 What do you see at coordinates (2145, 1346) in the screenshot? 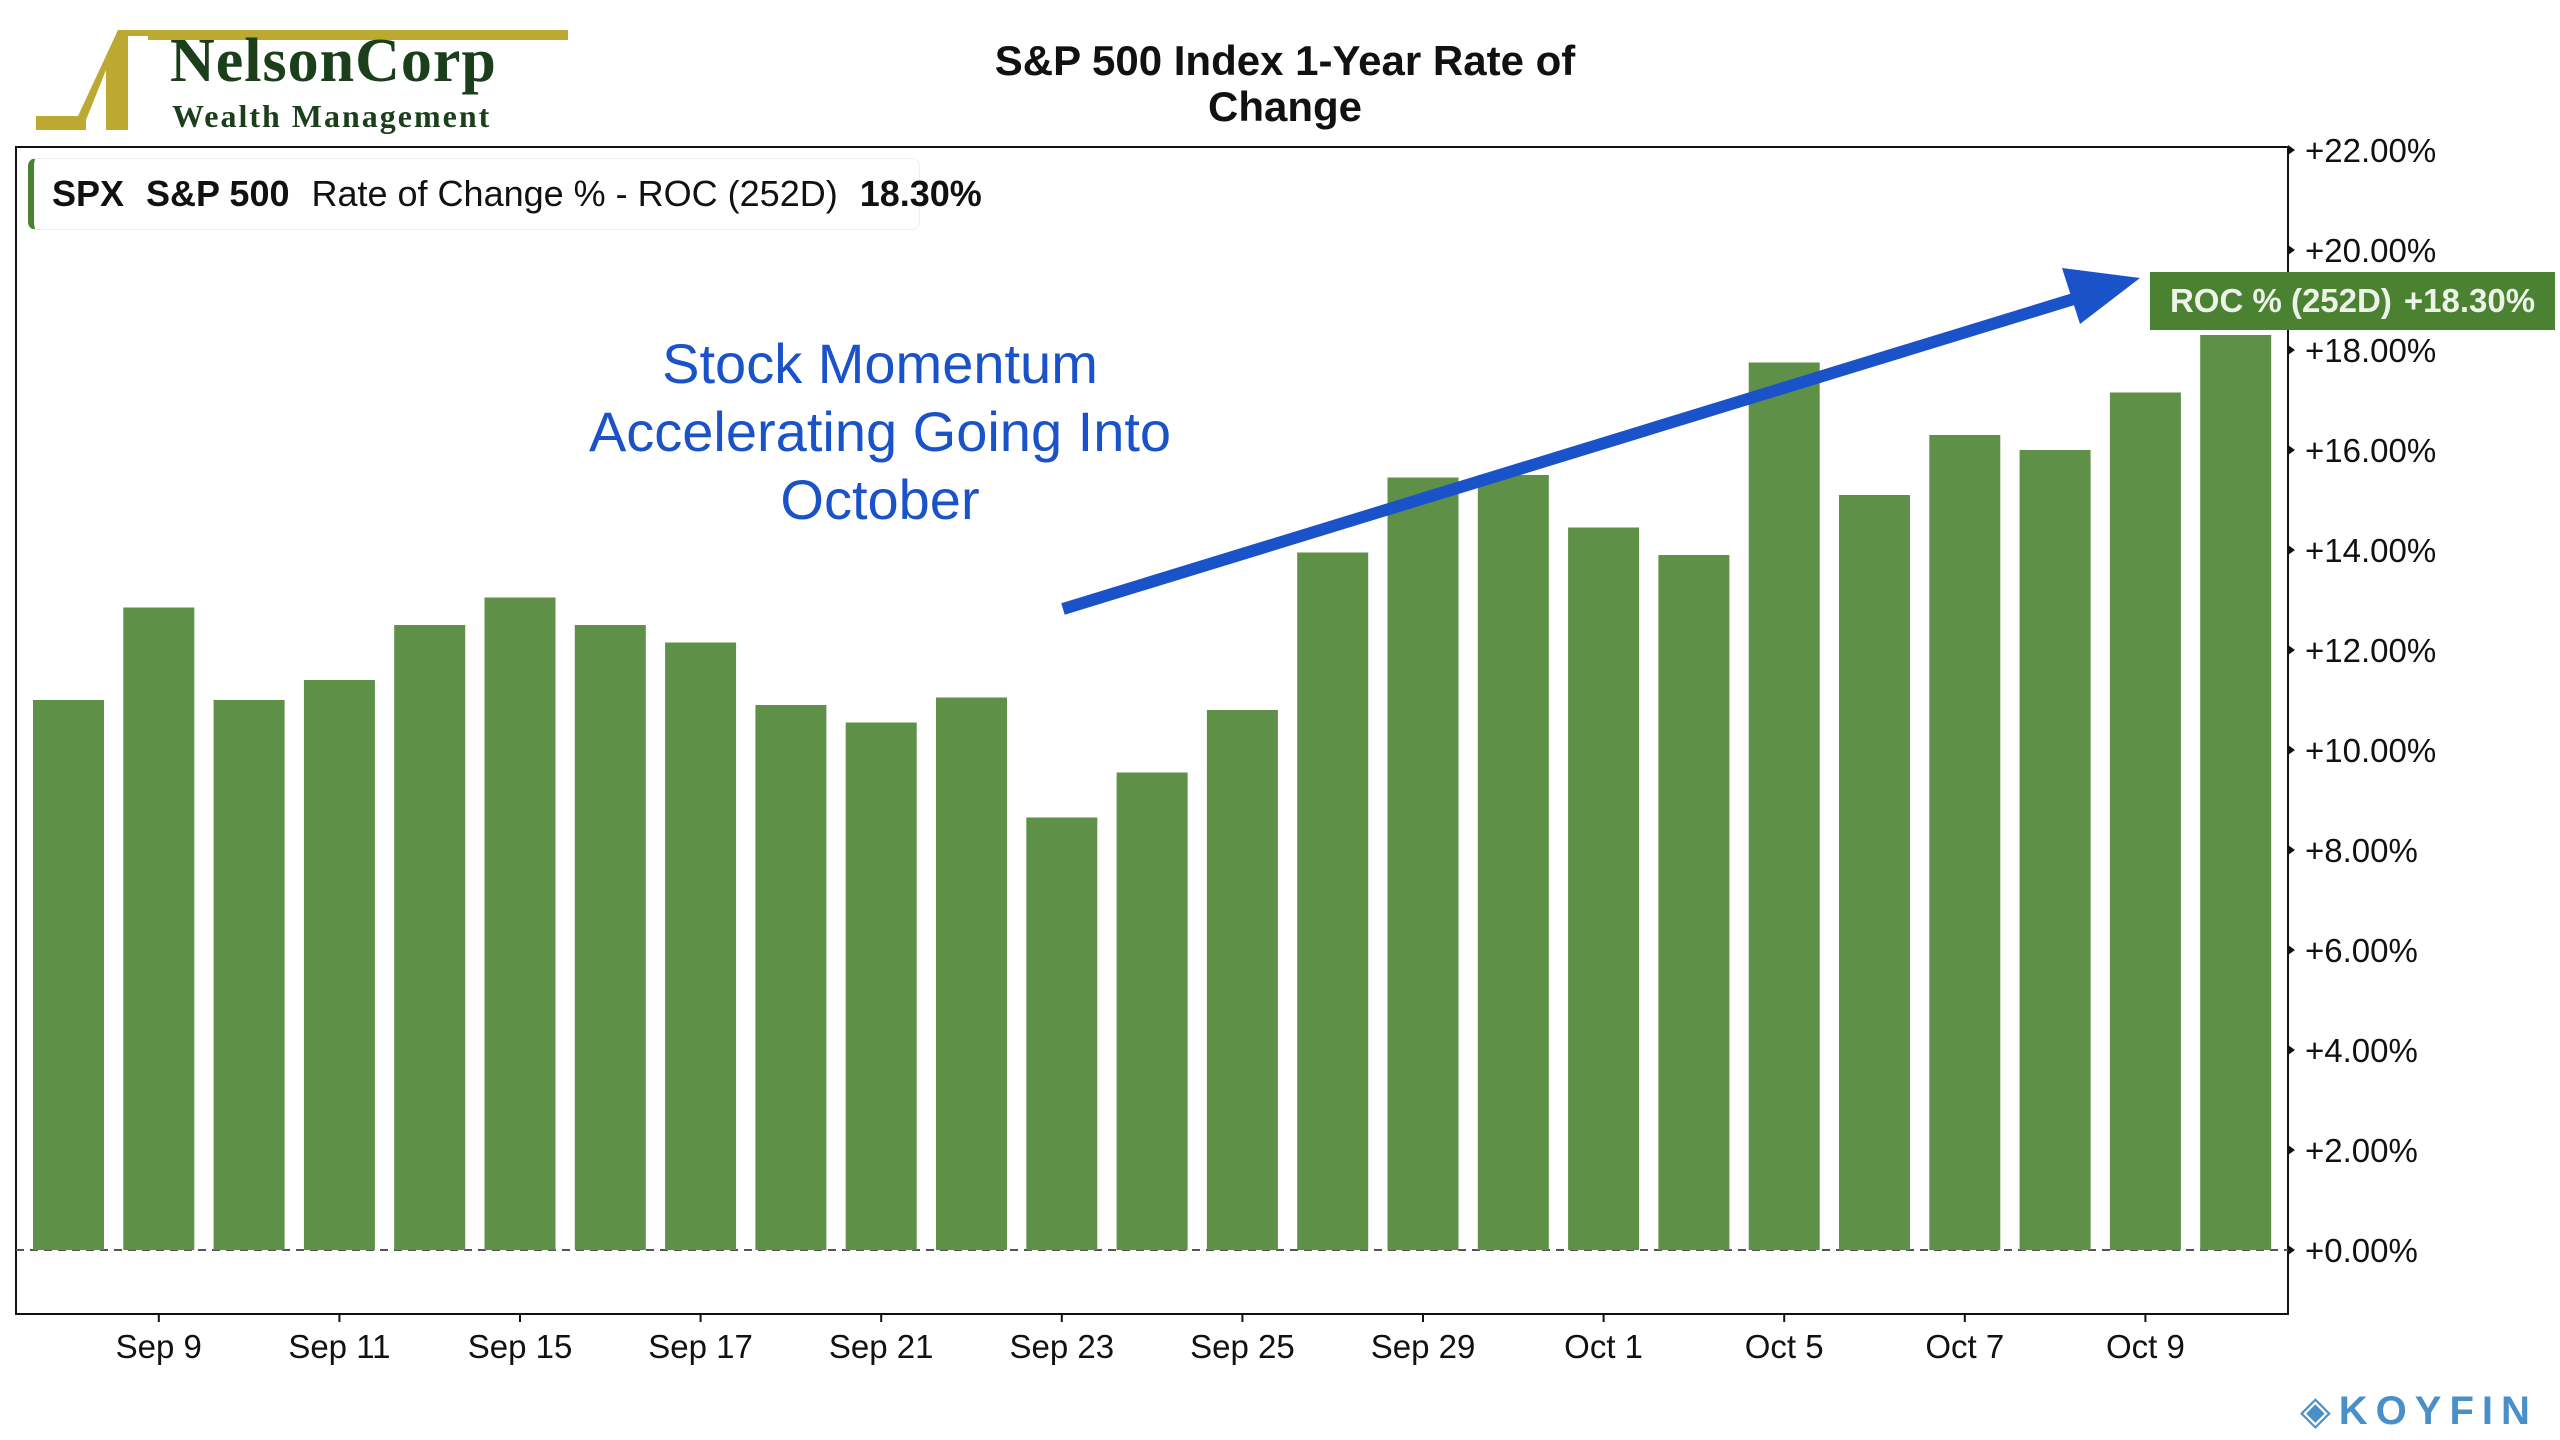
I see `x-tick-label: Oct 9` at bounding box center [2145, 1346].